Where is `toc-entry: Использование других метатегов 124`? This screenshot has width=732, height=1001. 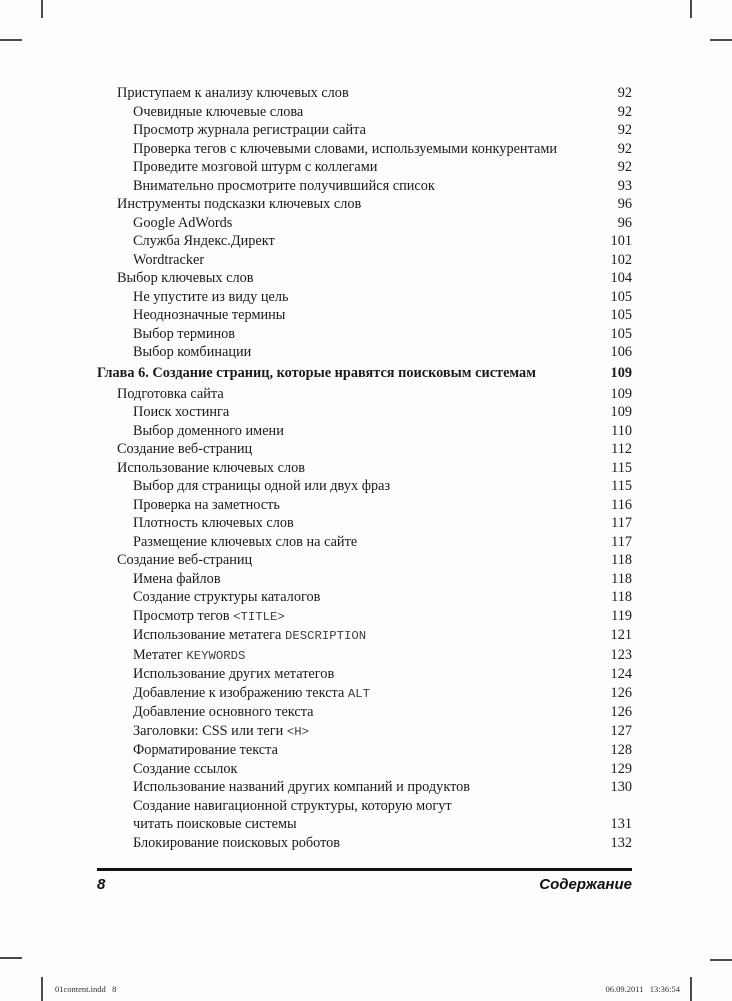 toc-entry: Использование других метатегов 124 is located at coordinates (364, 674).